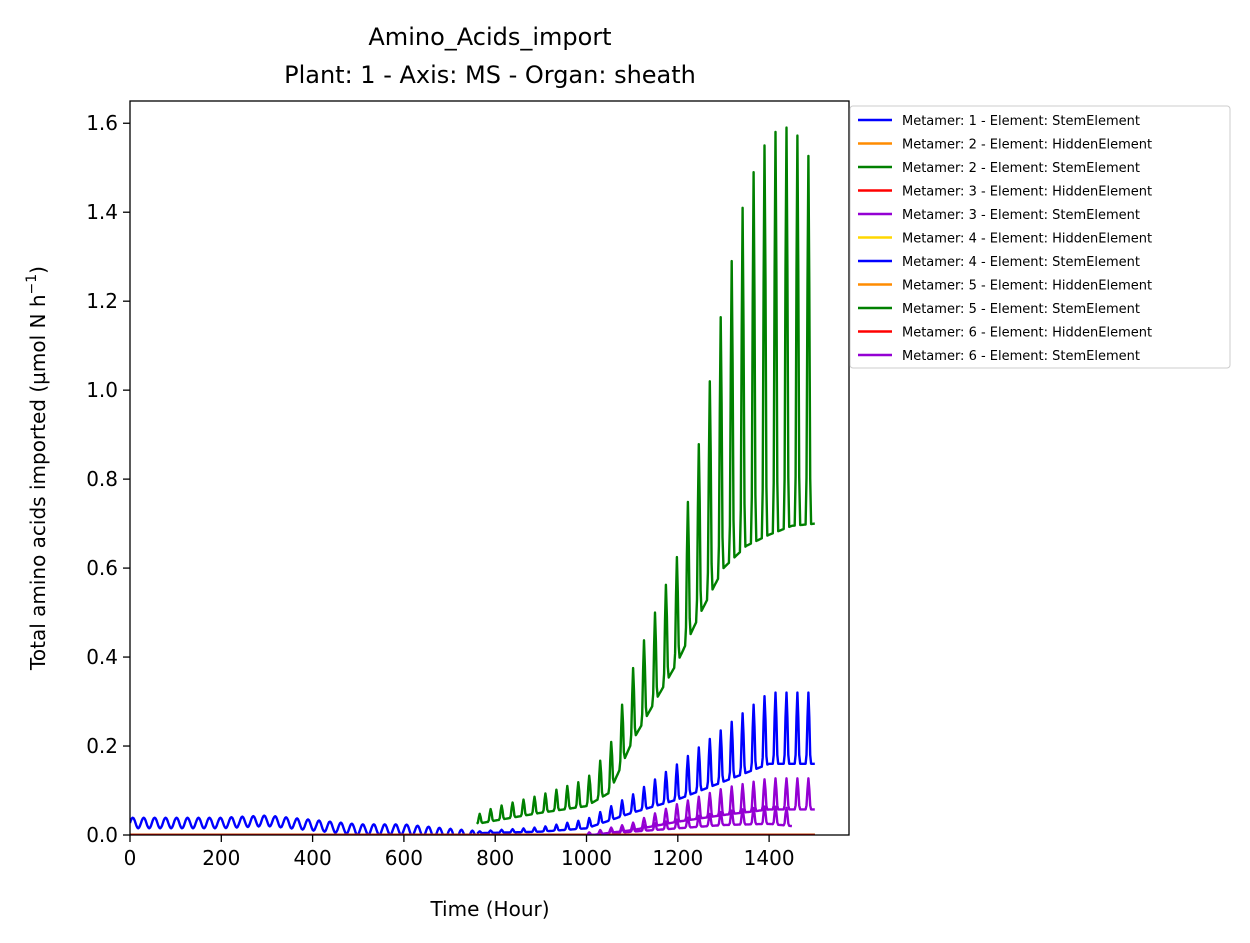 This screenshot has width=1250, height=943. I want to click on x-tick-label: 800, so click(495, 858).